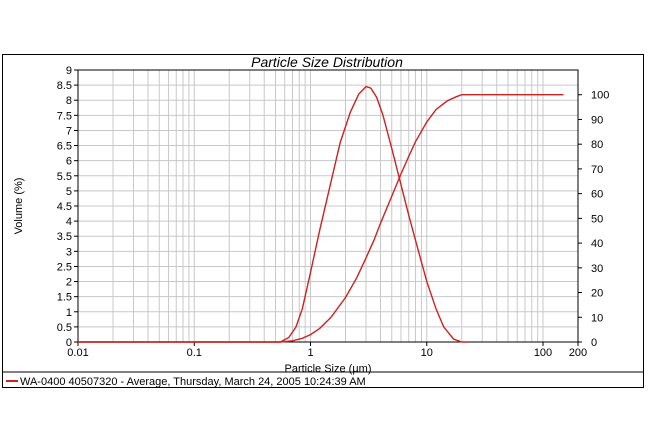  Describe the element at coordinates (600, 96) in the screenshot. I see `y-right-tick-label: 100` at that location.